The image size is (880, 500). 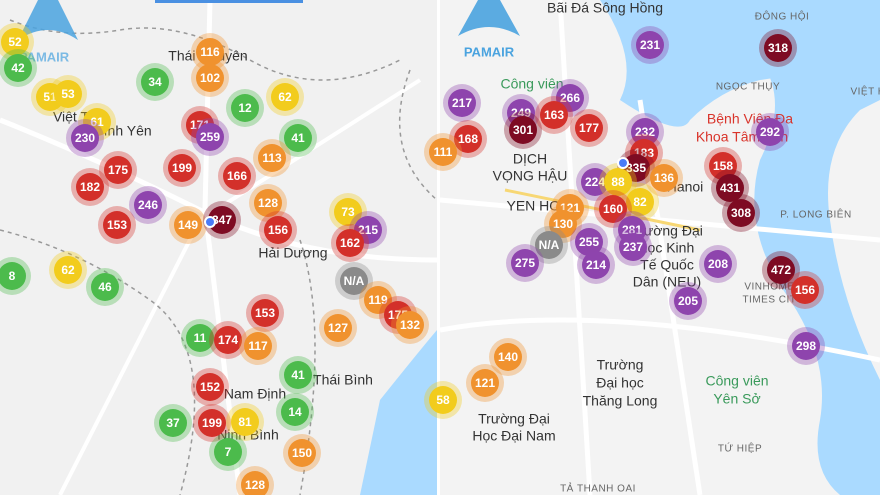 I want to click on aqi-marker: 308, so click(x=741, y=213).